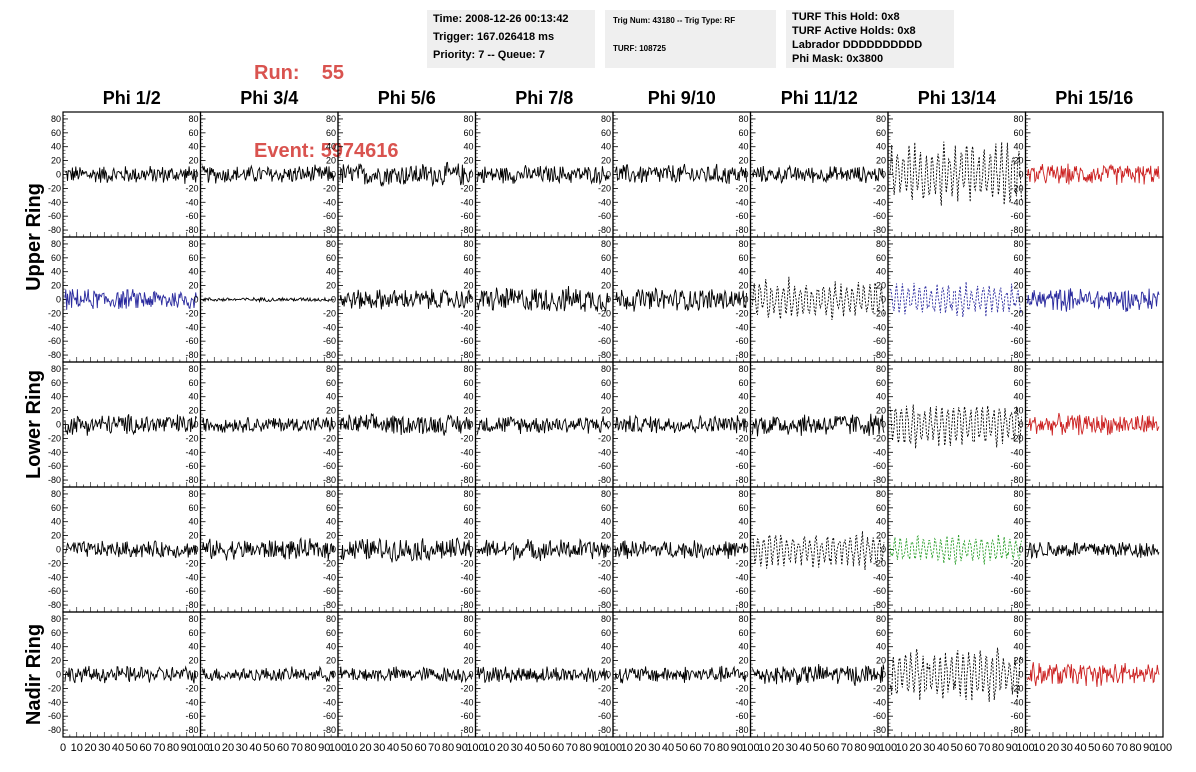 The height and width of the screenshot is (772, 1196). I want to click on labrador-text: Labrador DDDDDDDDDD, so click(857, 45).